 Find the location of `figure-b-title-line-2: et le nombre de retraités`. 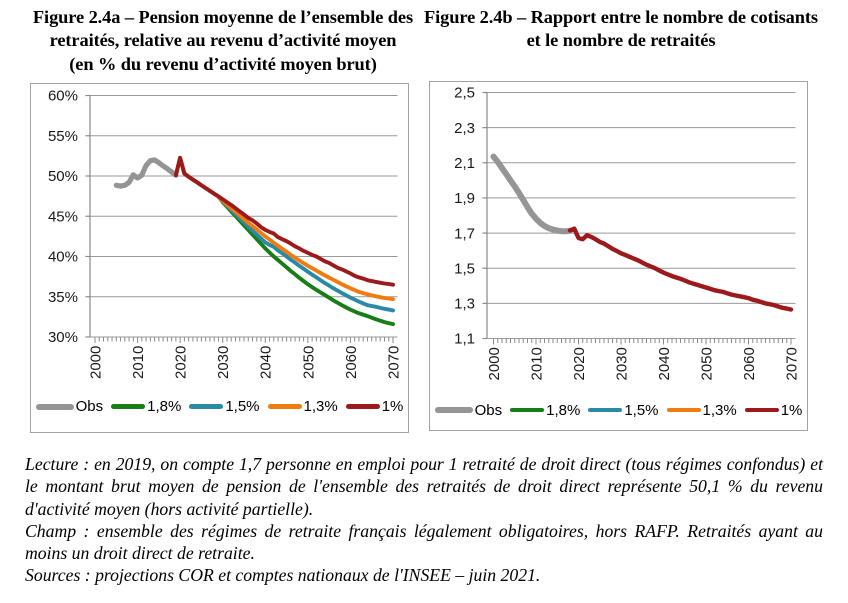

figure-b-title-line-2: et le nombre de retraités is located at coordinates (621, 40).